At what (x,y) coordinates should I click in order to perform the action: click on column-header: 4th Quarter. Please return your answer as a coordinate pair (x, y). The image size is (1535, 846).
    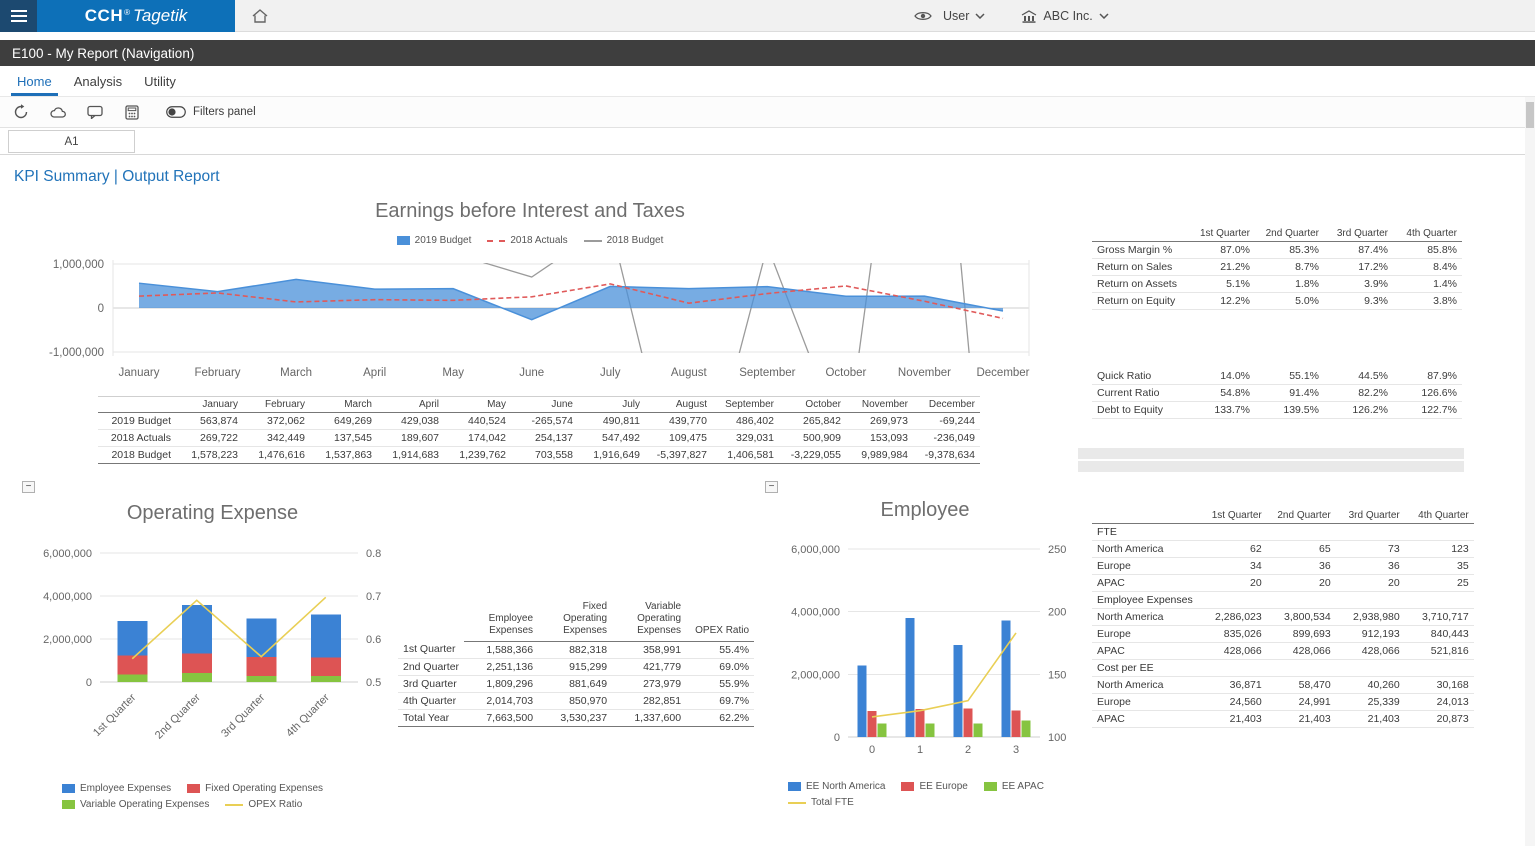
    Looking at the image, I should click on (1439, 516).